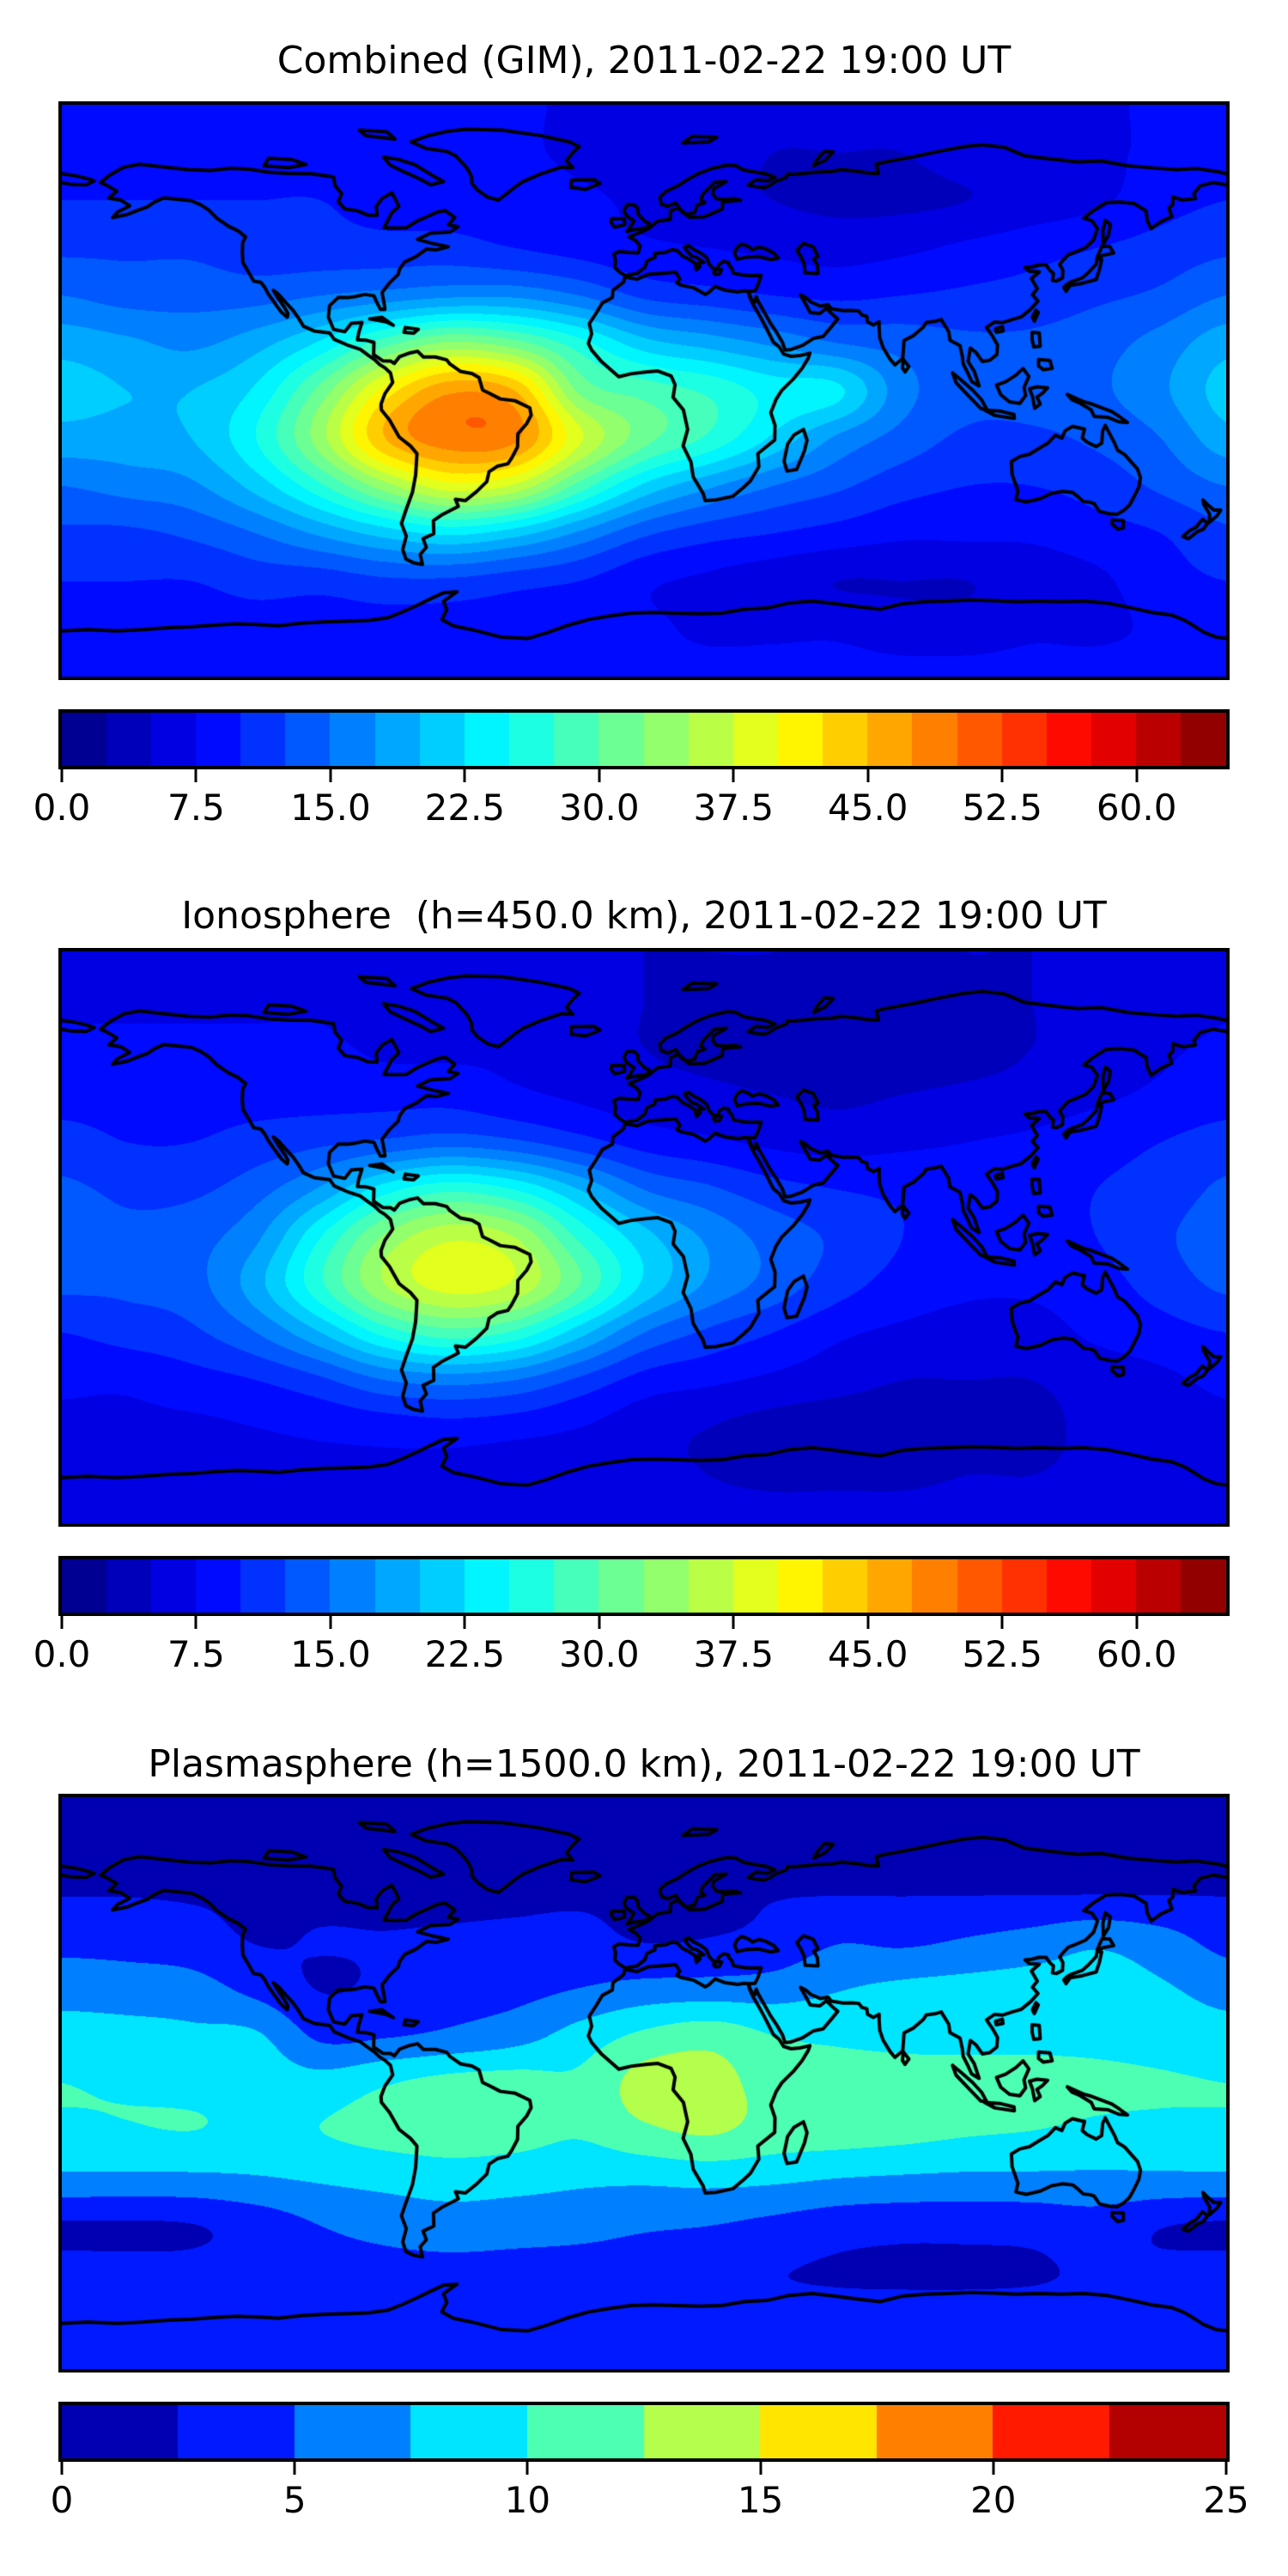  What do you see at coordinates (295, 2500) in the screenshot?
I see `colorbar-tick-label: 5` at bounding box center [295, 2500].